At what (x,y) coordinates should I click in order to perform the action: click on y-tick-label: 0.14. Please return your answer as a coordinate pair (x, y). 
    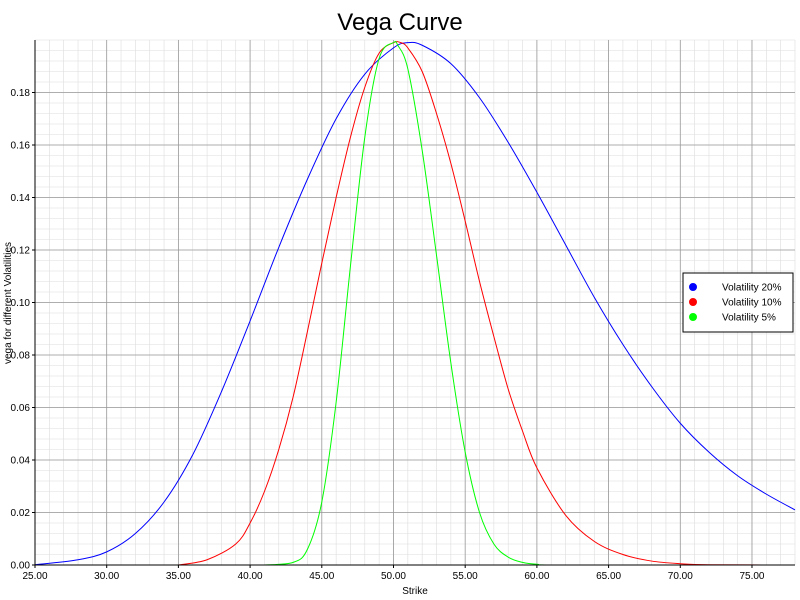
    Looking at the image, I should click on (21, 198).